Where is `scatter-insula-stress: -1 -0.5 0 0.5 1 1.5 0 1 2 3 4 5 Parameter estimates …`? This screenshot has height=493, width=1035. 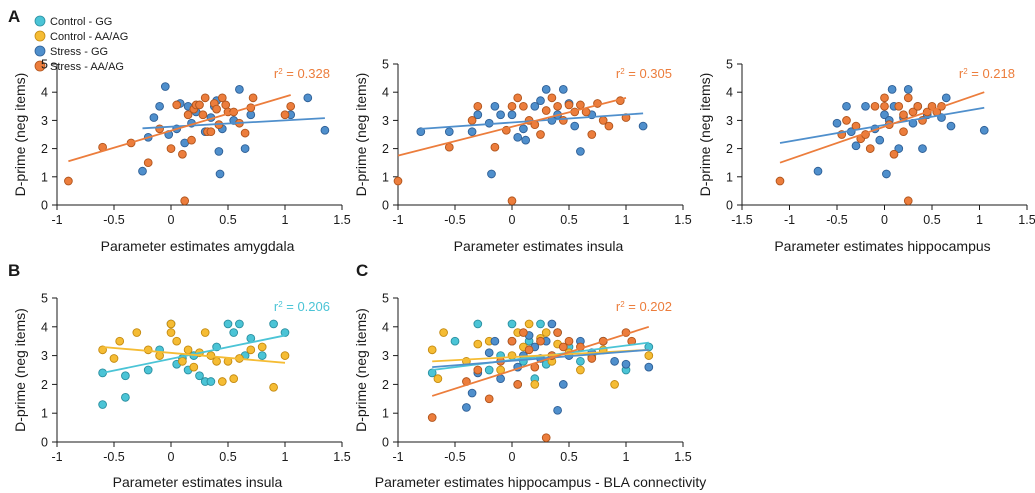 scatter-insula-stress: -1 -0.5 0 0.5 1 1.5 0 1 2 3 4 5 Parameter estimates … is located at coordinates (522, 156).